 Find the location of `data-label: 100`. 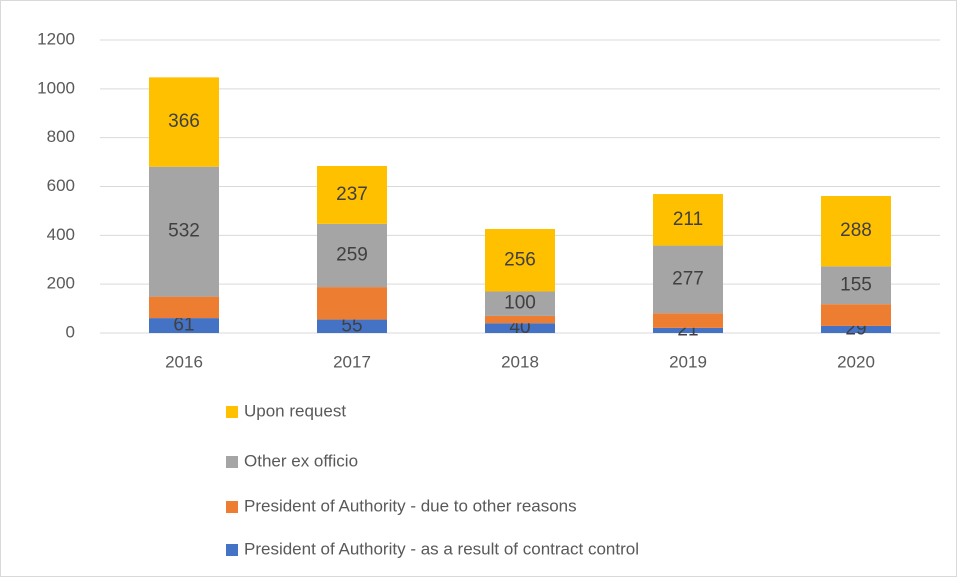

data-label: 100 is located at coordinates (520, 303).